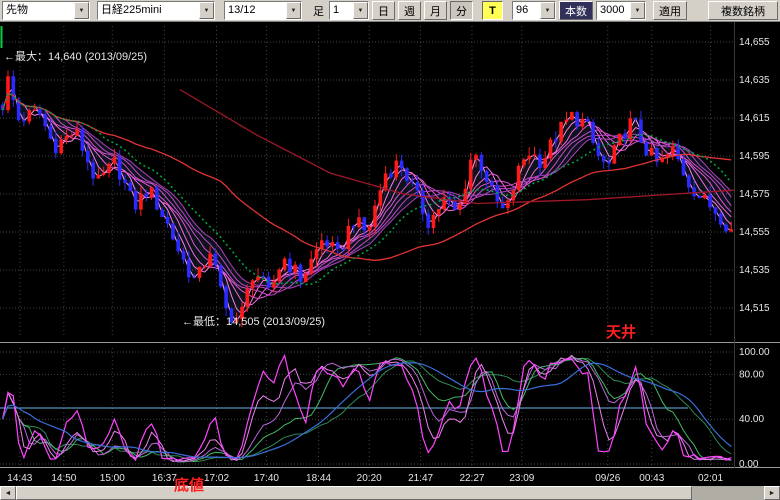  I want to click on min-price-annotation: ←最低：14,505 (2013/09/25), so click(254, 322).